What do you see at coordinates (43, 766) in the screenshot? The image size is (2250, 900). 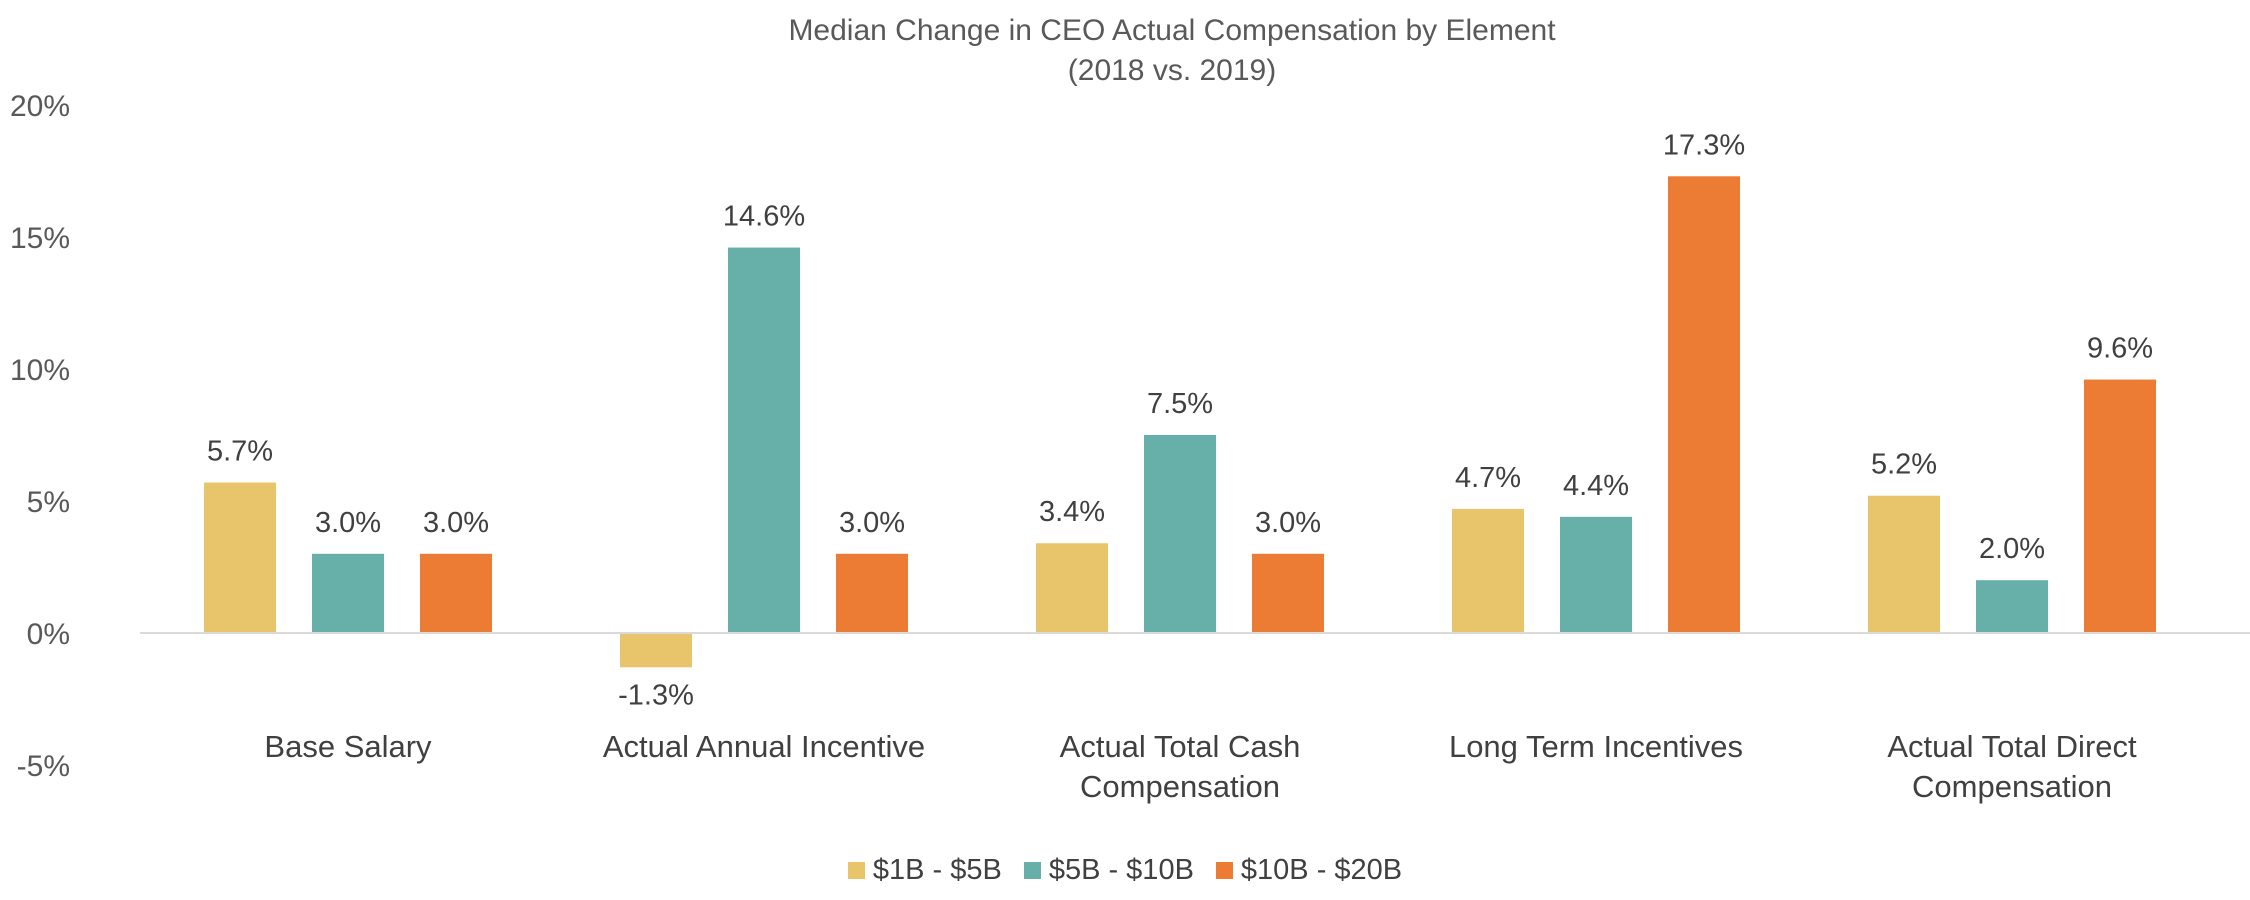 I see `y-tick-label: -5%` at bounding box center [43, 766].